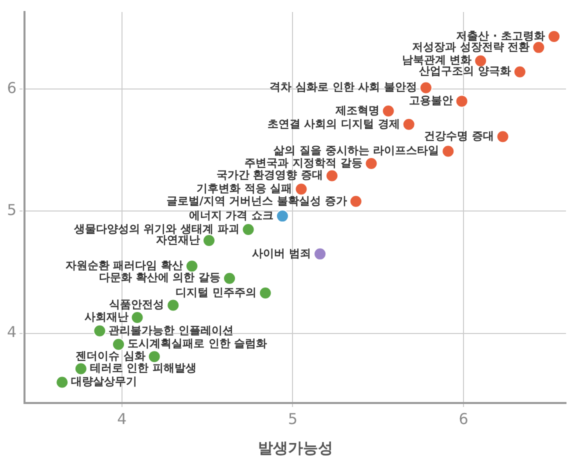 The height and width of the screenshot is (466, 573). What do you see at coordinates (501, 35) in the screenshot?
I see `annotation: 저출산 · 초고령화` at bounding box center [501, 35].